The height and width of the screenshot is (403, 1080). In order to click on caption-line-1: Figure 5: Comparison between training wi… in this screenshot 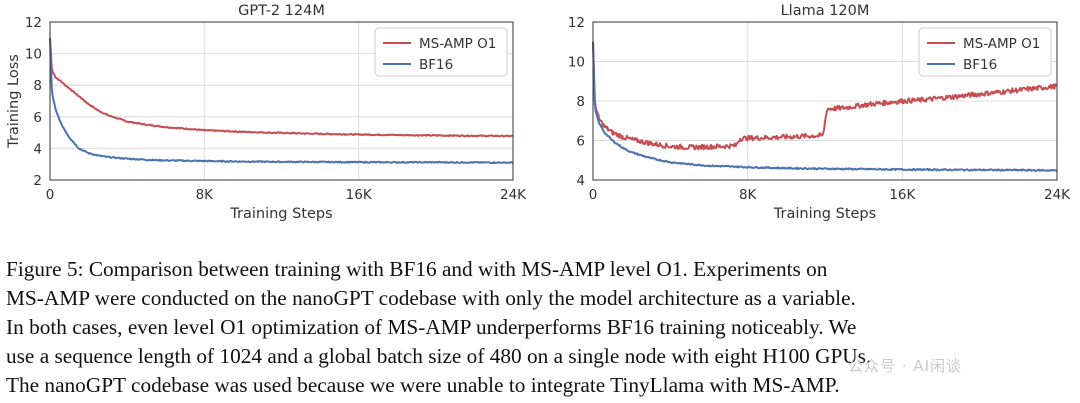, I will do `click(417, 269)`.